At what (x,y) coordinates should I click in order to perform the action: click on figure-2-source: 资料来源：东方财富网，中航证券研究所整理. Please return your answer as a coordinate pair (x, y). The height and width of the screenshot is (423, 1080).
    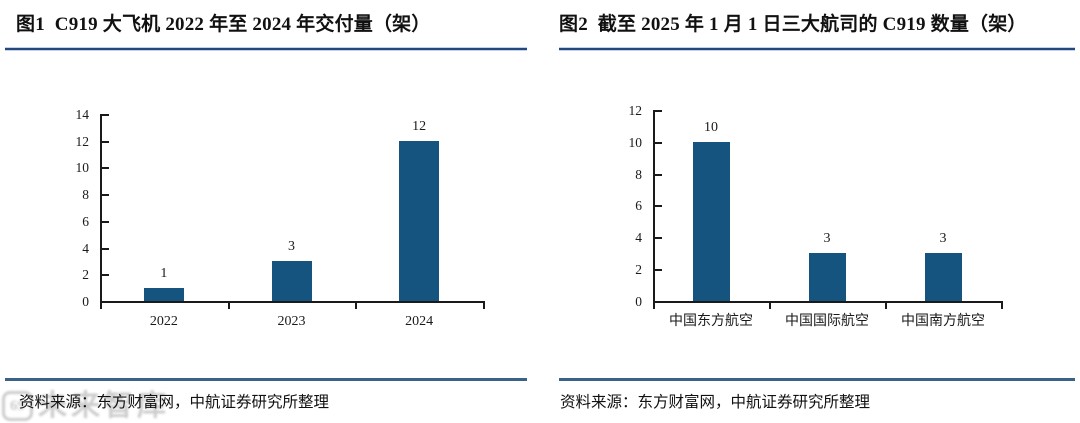
    Looking at the image, I should click on (715, 402).